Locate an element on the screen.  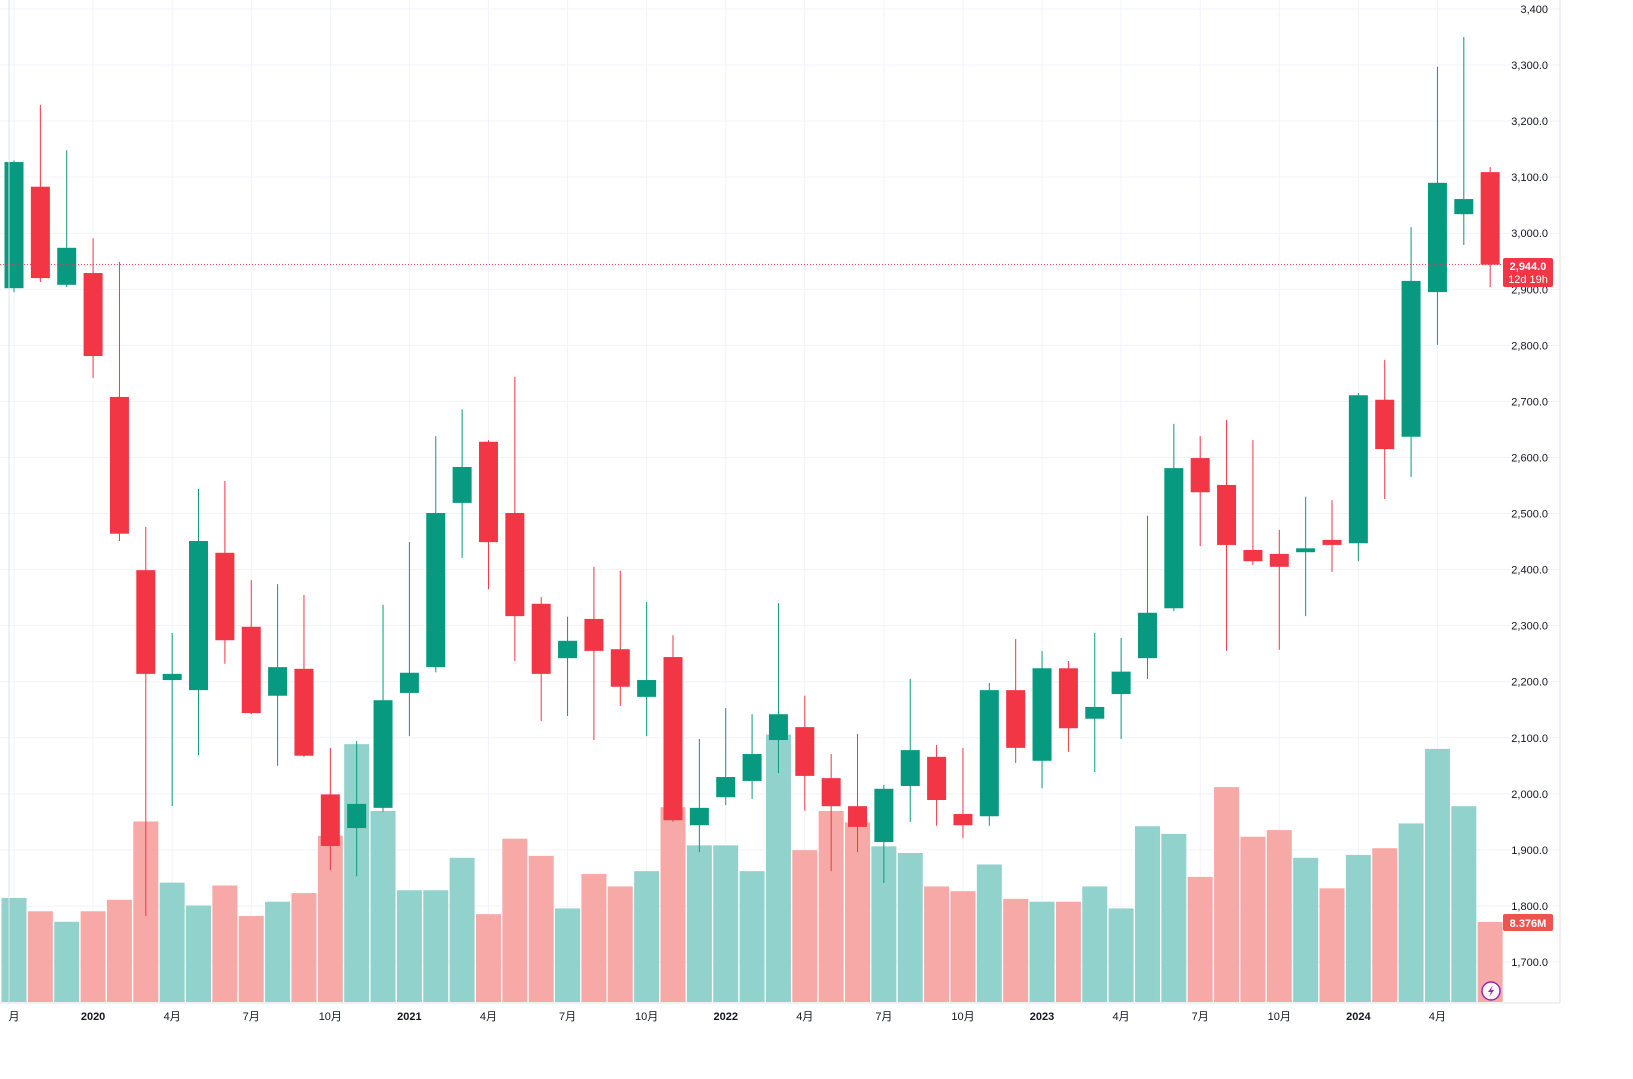
last-volume-label: 8.376M is located at coordinates (1528, 924).